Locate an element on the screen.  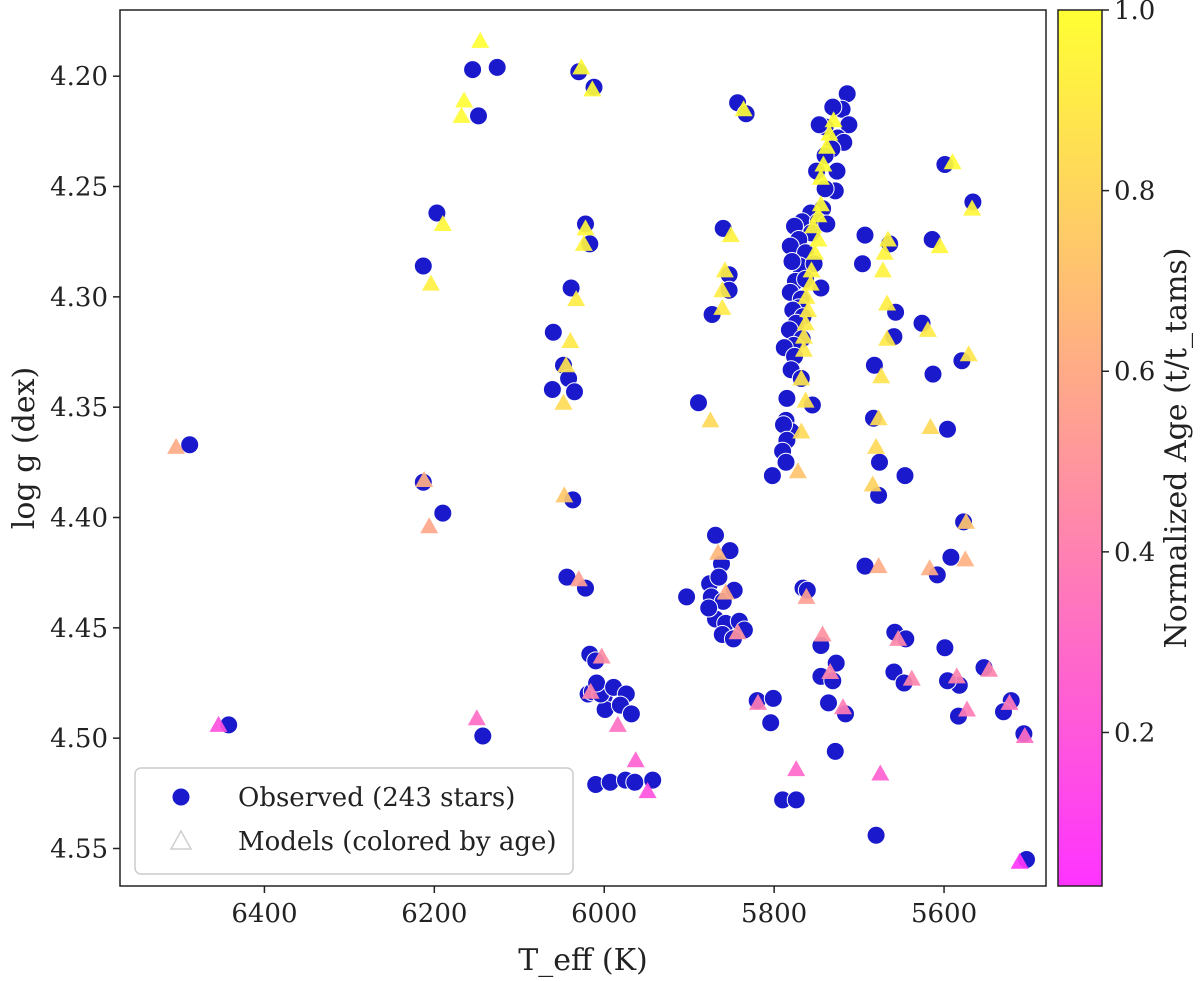
colorbar-tick-label: 0.2 is located at coordinates (1134, 733).